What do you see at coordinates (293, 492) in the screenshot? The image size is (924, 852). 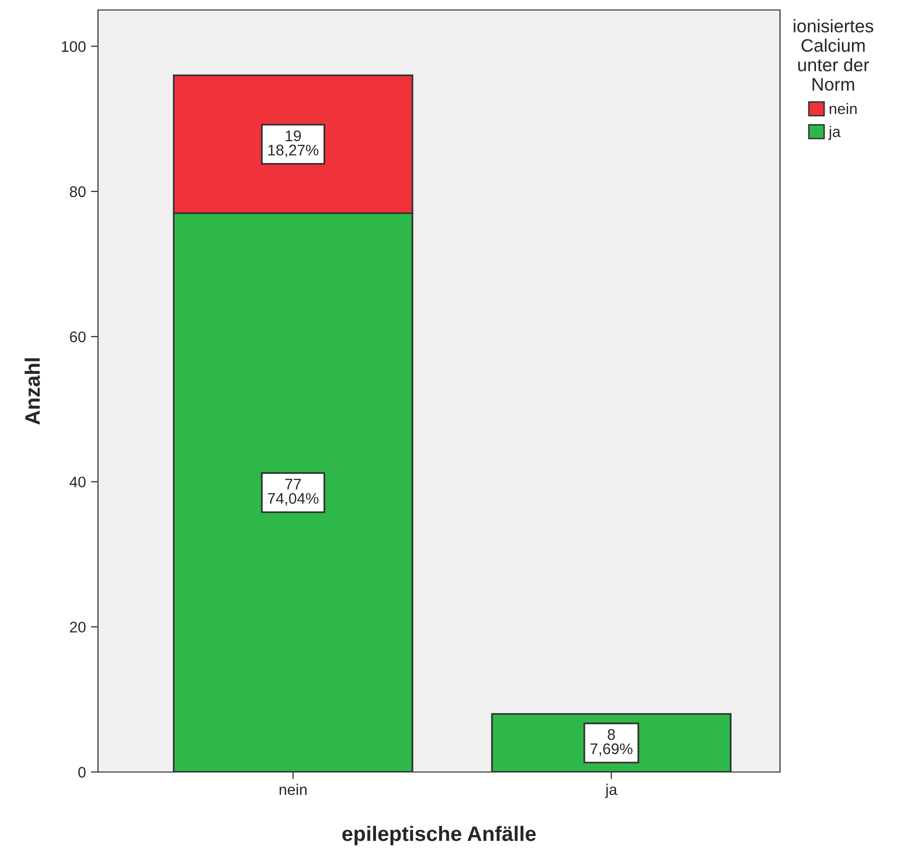 I see `data-label: 77 74,04%` at bounding box center [293, 492].